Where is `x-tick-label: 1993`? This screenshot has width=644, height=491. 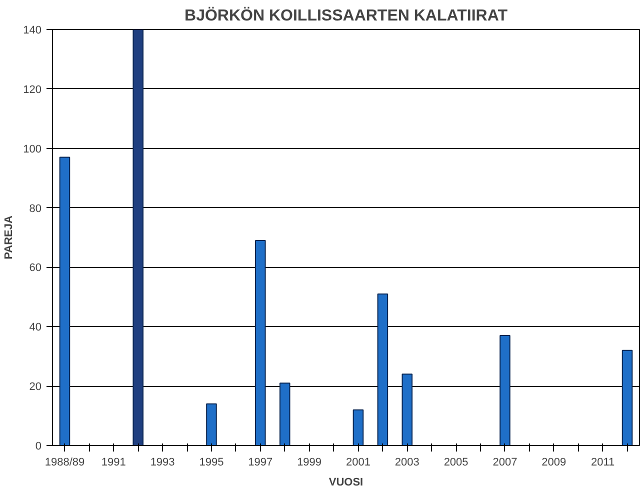 x-tick-label: 1993 is located at coordinates (162, 462).